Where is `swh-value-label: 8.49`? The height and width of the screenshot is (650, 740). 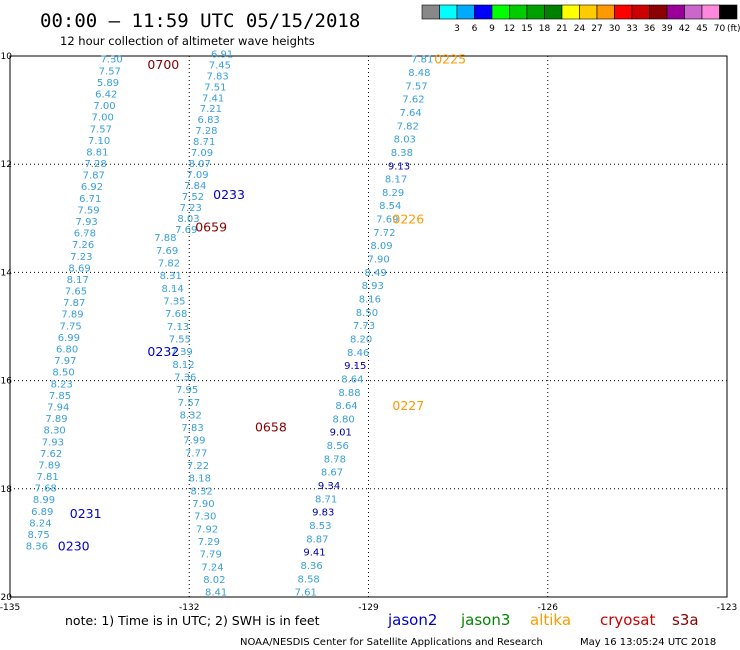 swh-value-label: 8.49 is located at coordinates (376, 273).